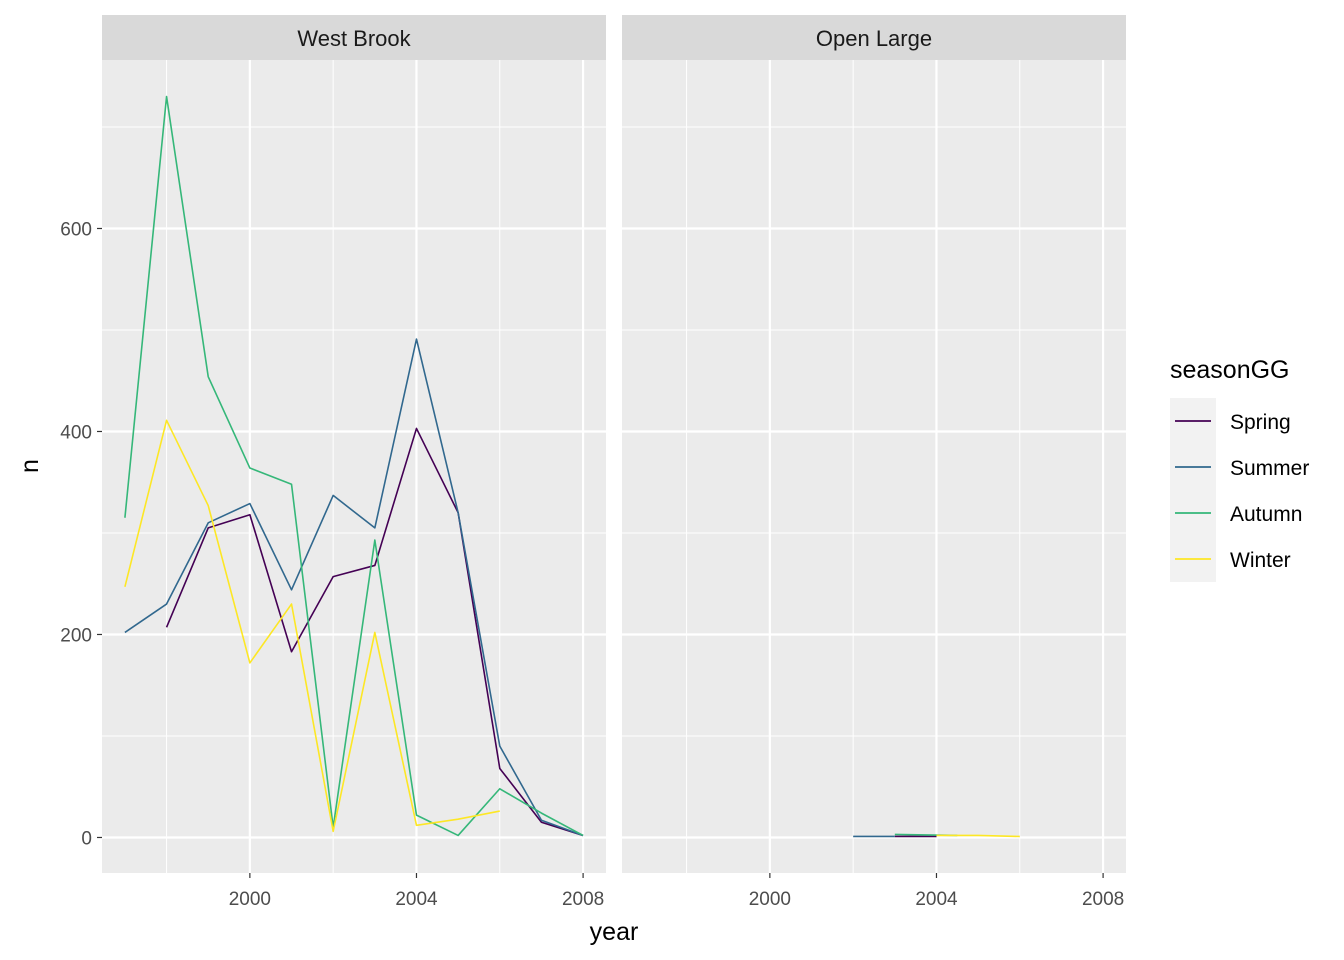 This screenshot has height=960, width=1344. What do you see at coordinates (1260, 422) in the screenshot?
I see `legend-label-spring: Spring` at bounding box center [1260, 422].